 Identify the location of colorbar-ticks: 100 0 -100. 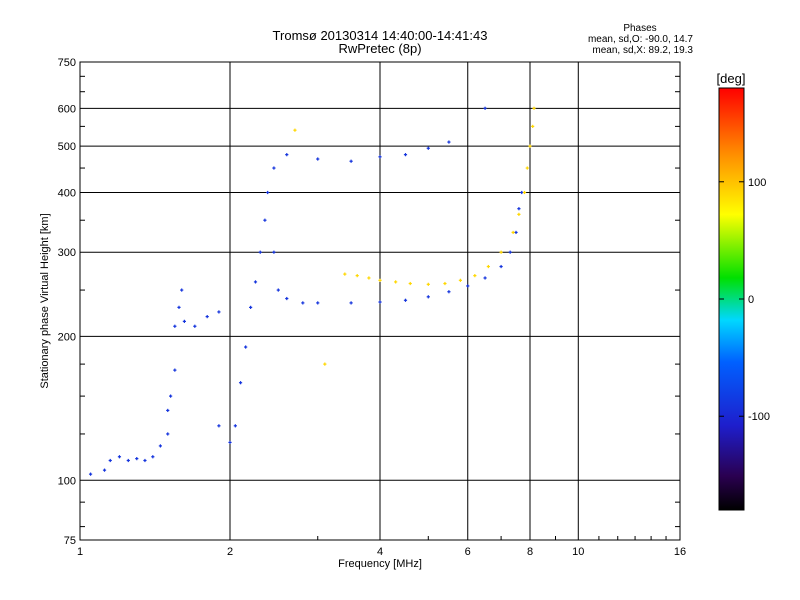
(744, 300).